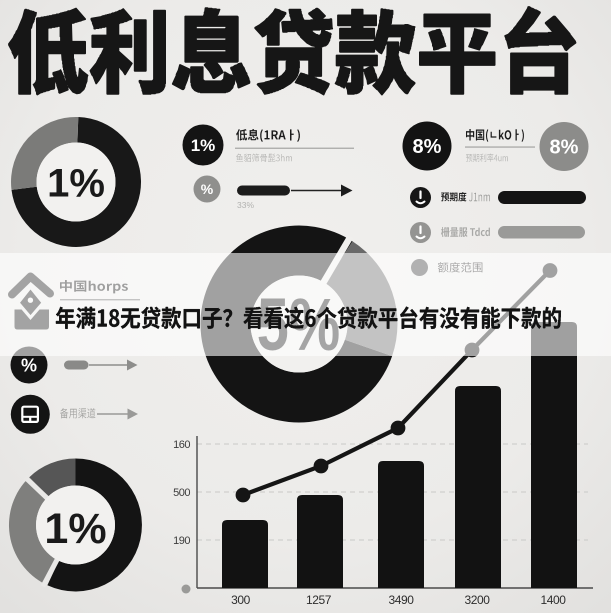 The image size is (611, 613). What do you see at coordinates (477, 600) in the screenshot?
I see `svg-text: 3200` at bounding box center [477, 600].